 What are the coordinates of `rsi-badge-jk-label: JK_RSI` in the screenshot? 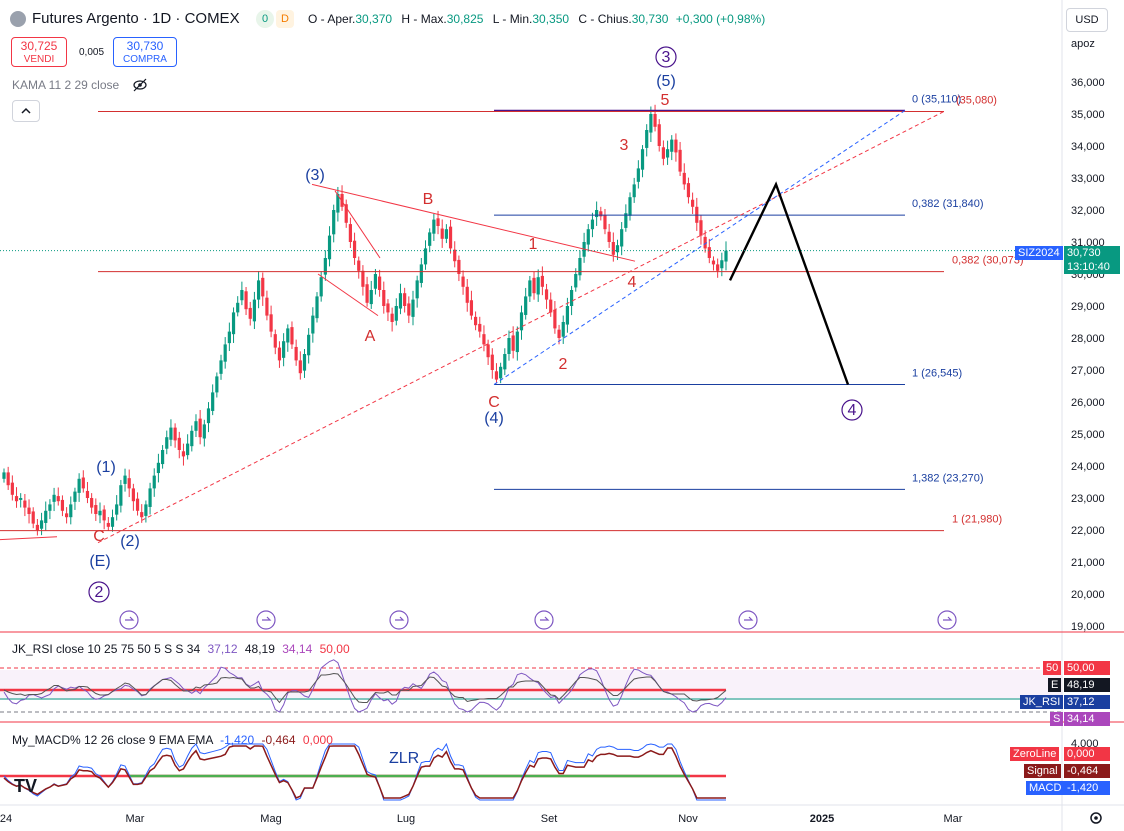 It's located at (1042, 702).